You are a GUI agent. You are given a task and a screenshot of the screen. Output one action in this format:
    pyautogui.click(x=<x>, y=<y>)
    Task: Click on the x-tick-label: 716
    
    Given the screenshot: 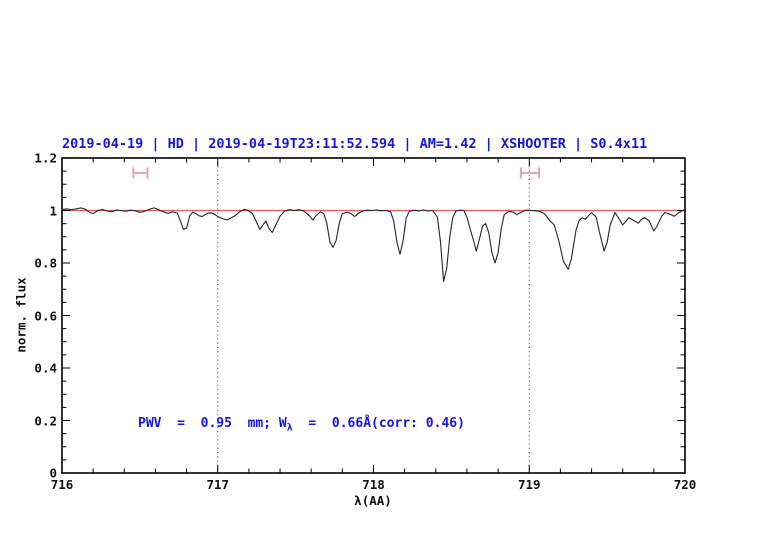 What is the action you would take?
    pyautogui.click(x=62, y=484)
    